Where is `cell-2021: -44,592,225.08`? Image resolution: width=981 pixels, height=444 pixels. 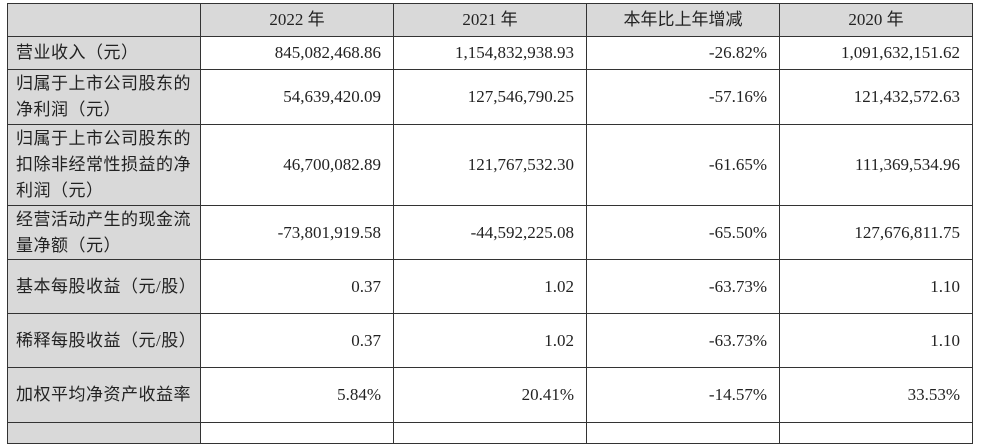 cell-2021: -44,592,225.08 is located at coordinates (490, 232).